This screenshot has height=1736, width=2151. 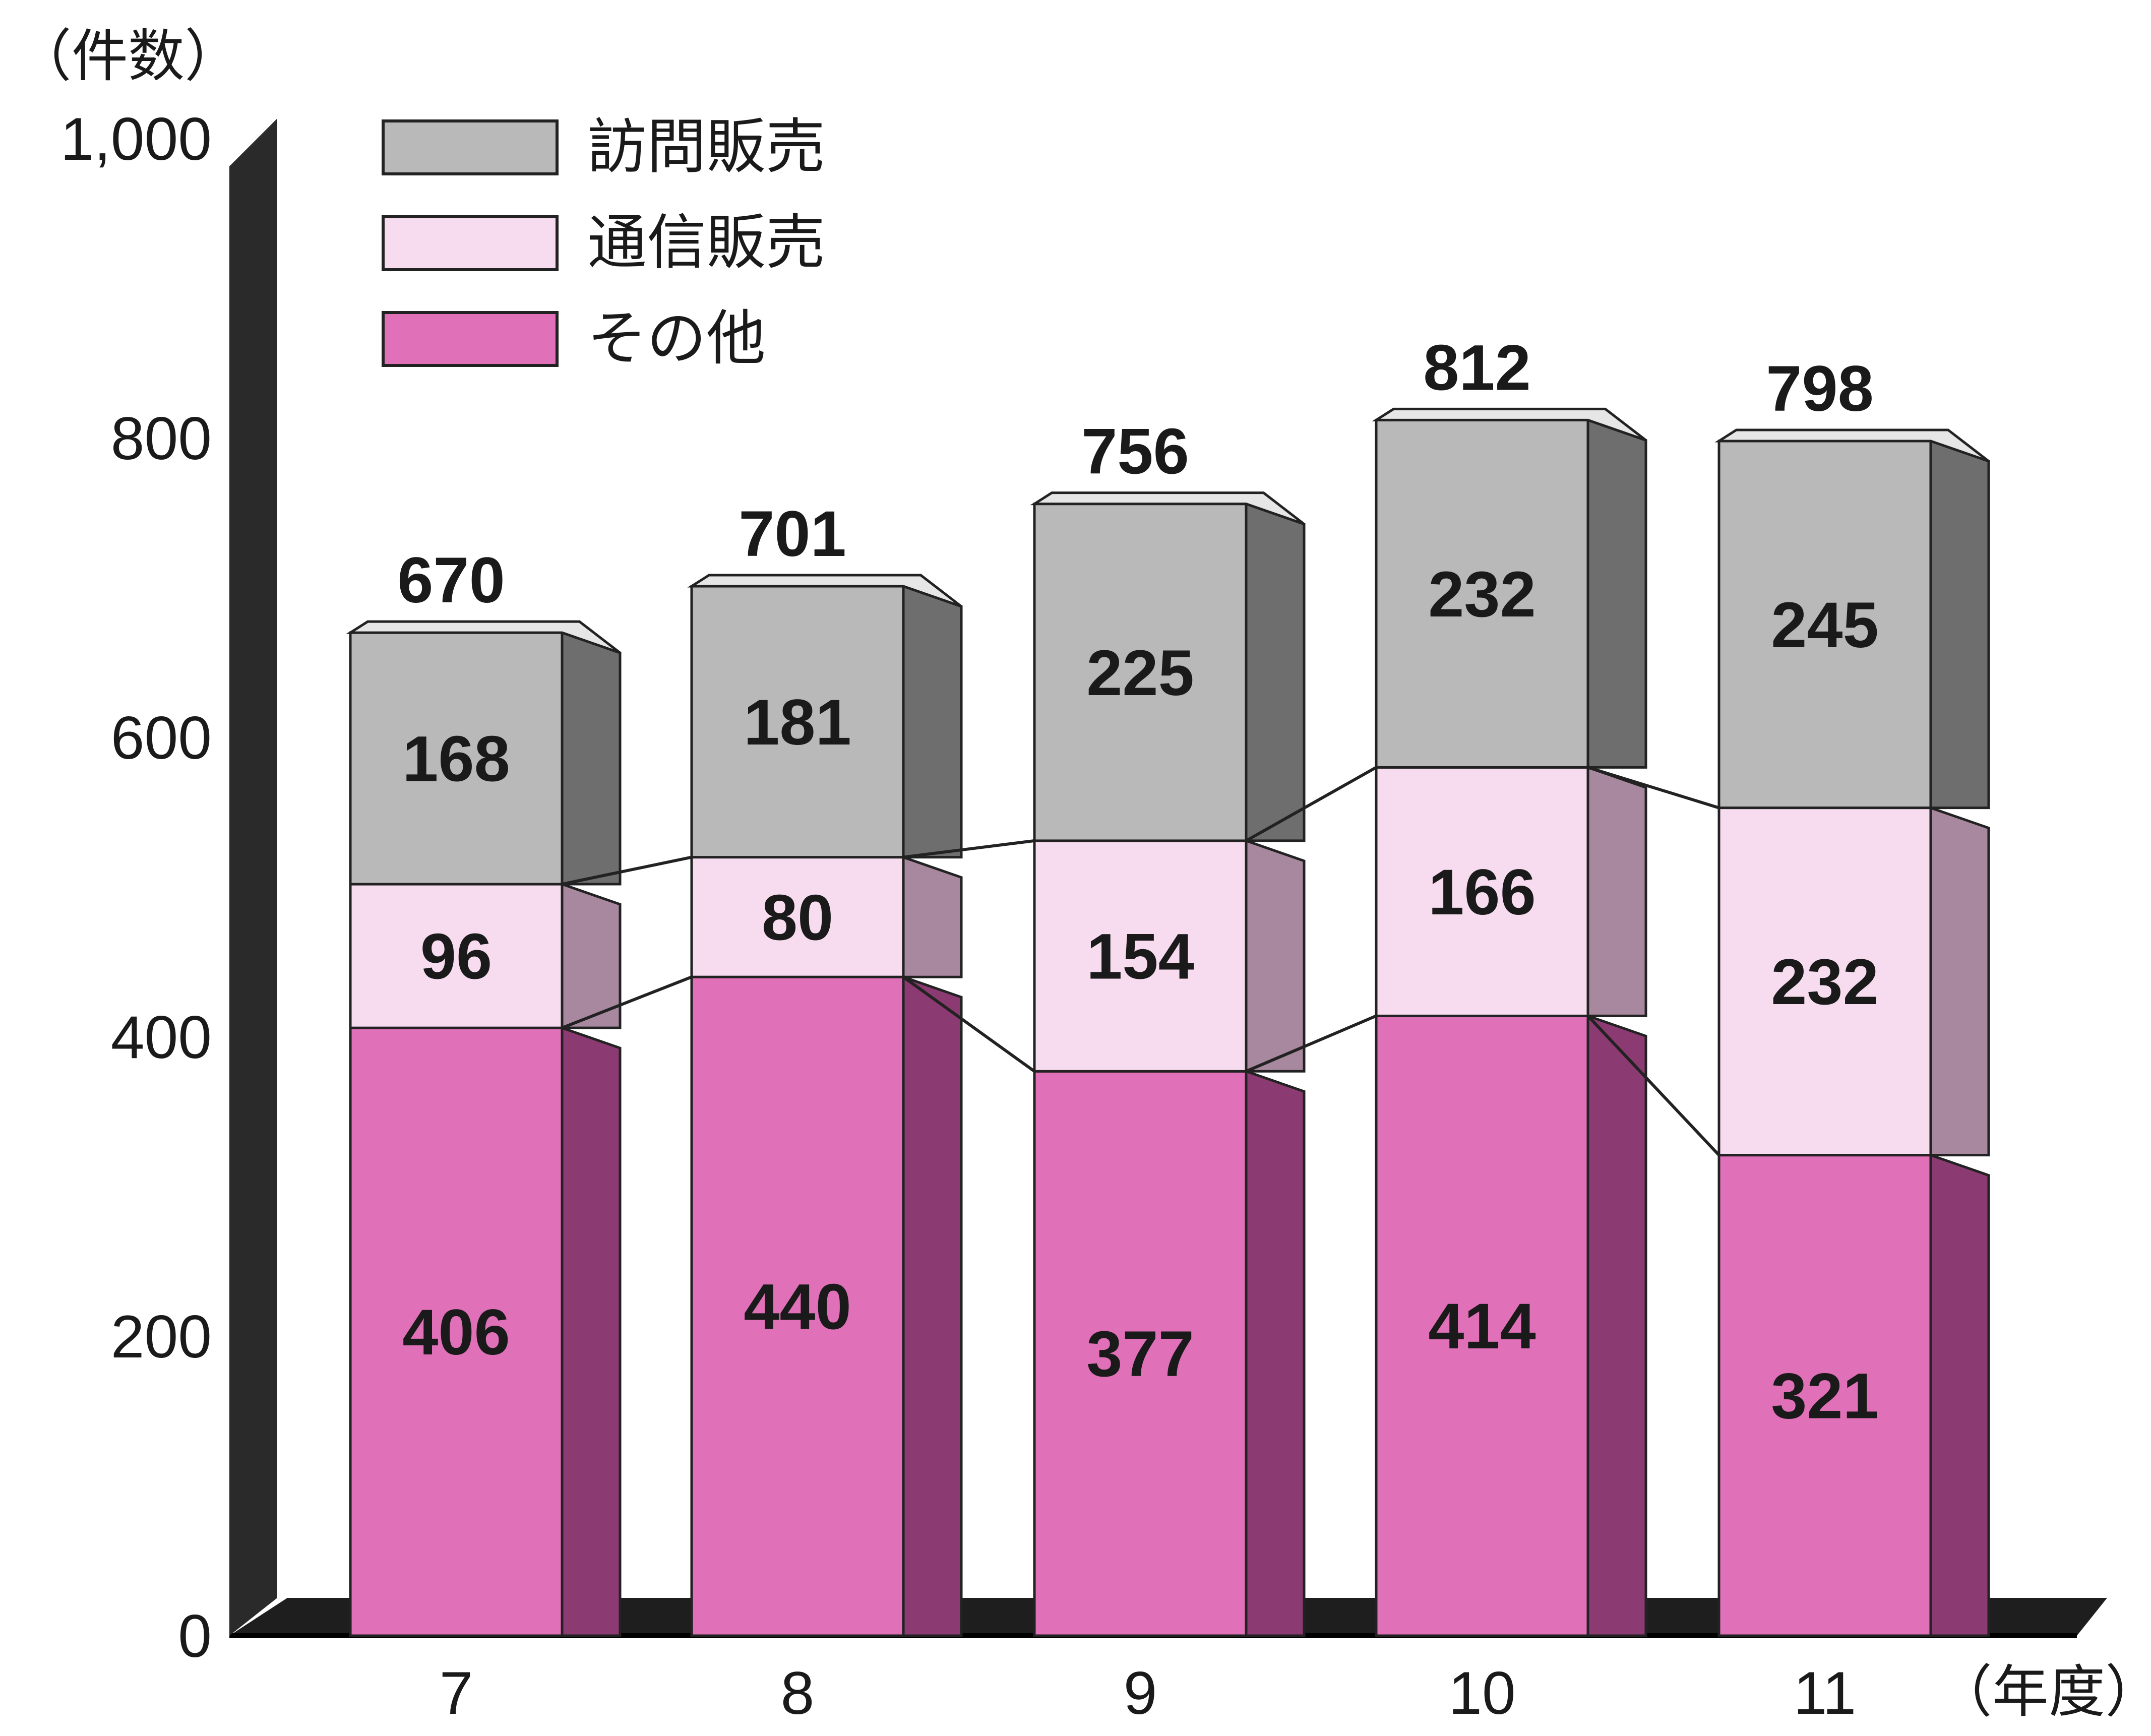 What do you see at coordinates (1140, 1693) in the screenshot?
I see `x-tick-label: 9` at bounding box center [1140, 1693].